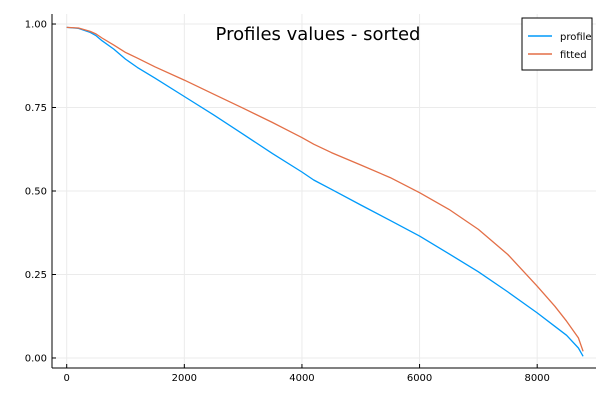 This screenshot has width=600, height=400. I want to click on chart-title: Profiles values - sorted, so click(318, 34).